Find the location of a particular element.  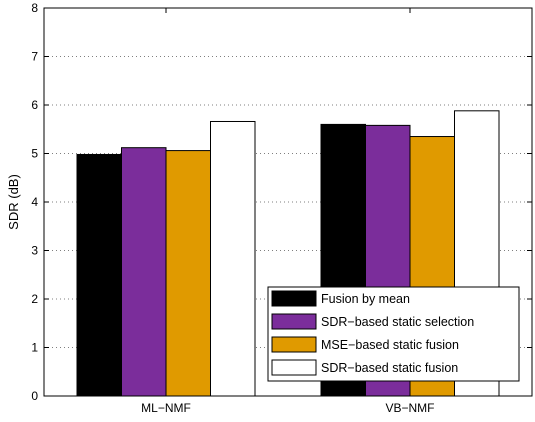

x-tick-labels: ML−NMF VB−NMF is located at coordinates (287, 408).